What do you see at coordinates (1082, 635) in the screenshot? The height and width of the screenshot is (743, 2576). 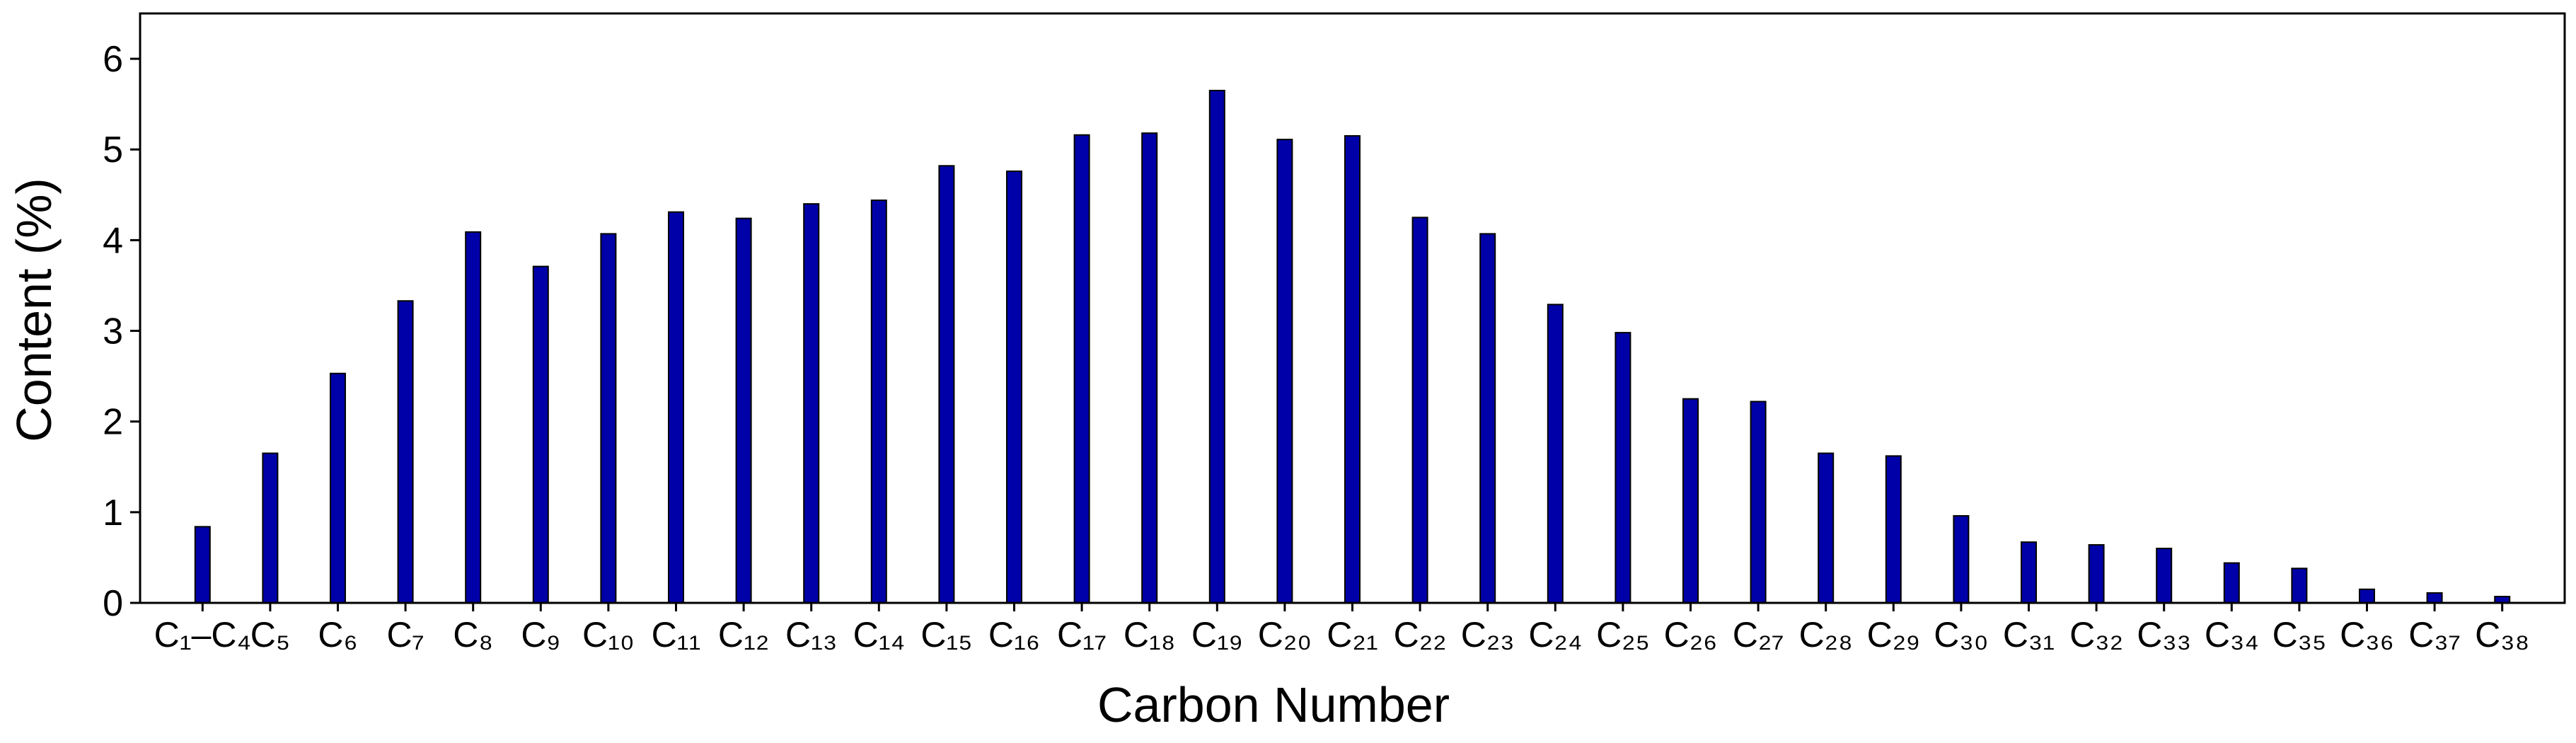 I see `x-tick-label: C₁₇` at bounding box center [1082, 635].